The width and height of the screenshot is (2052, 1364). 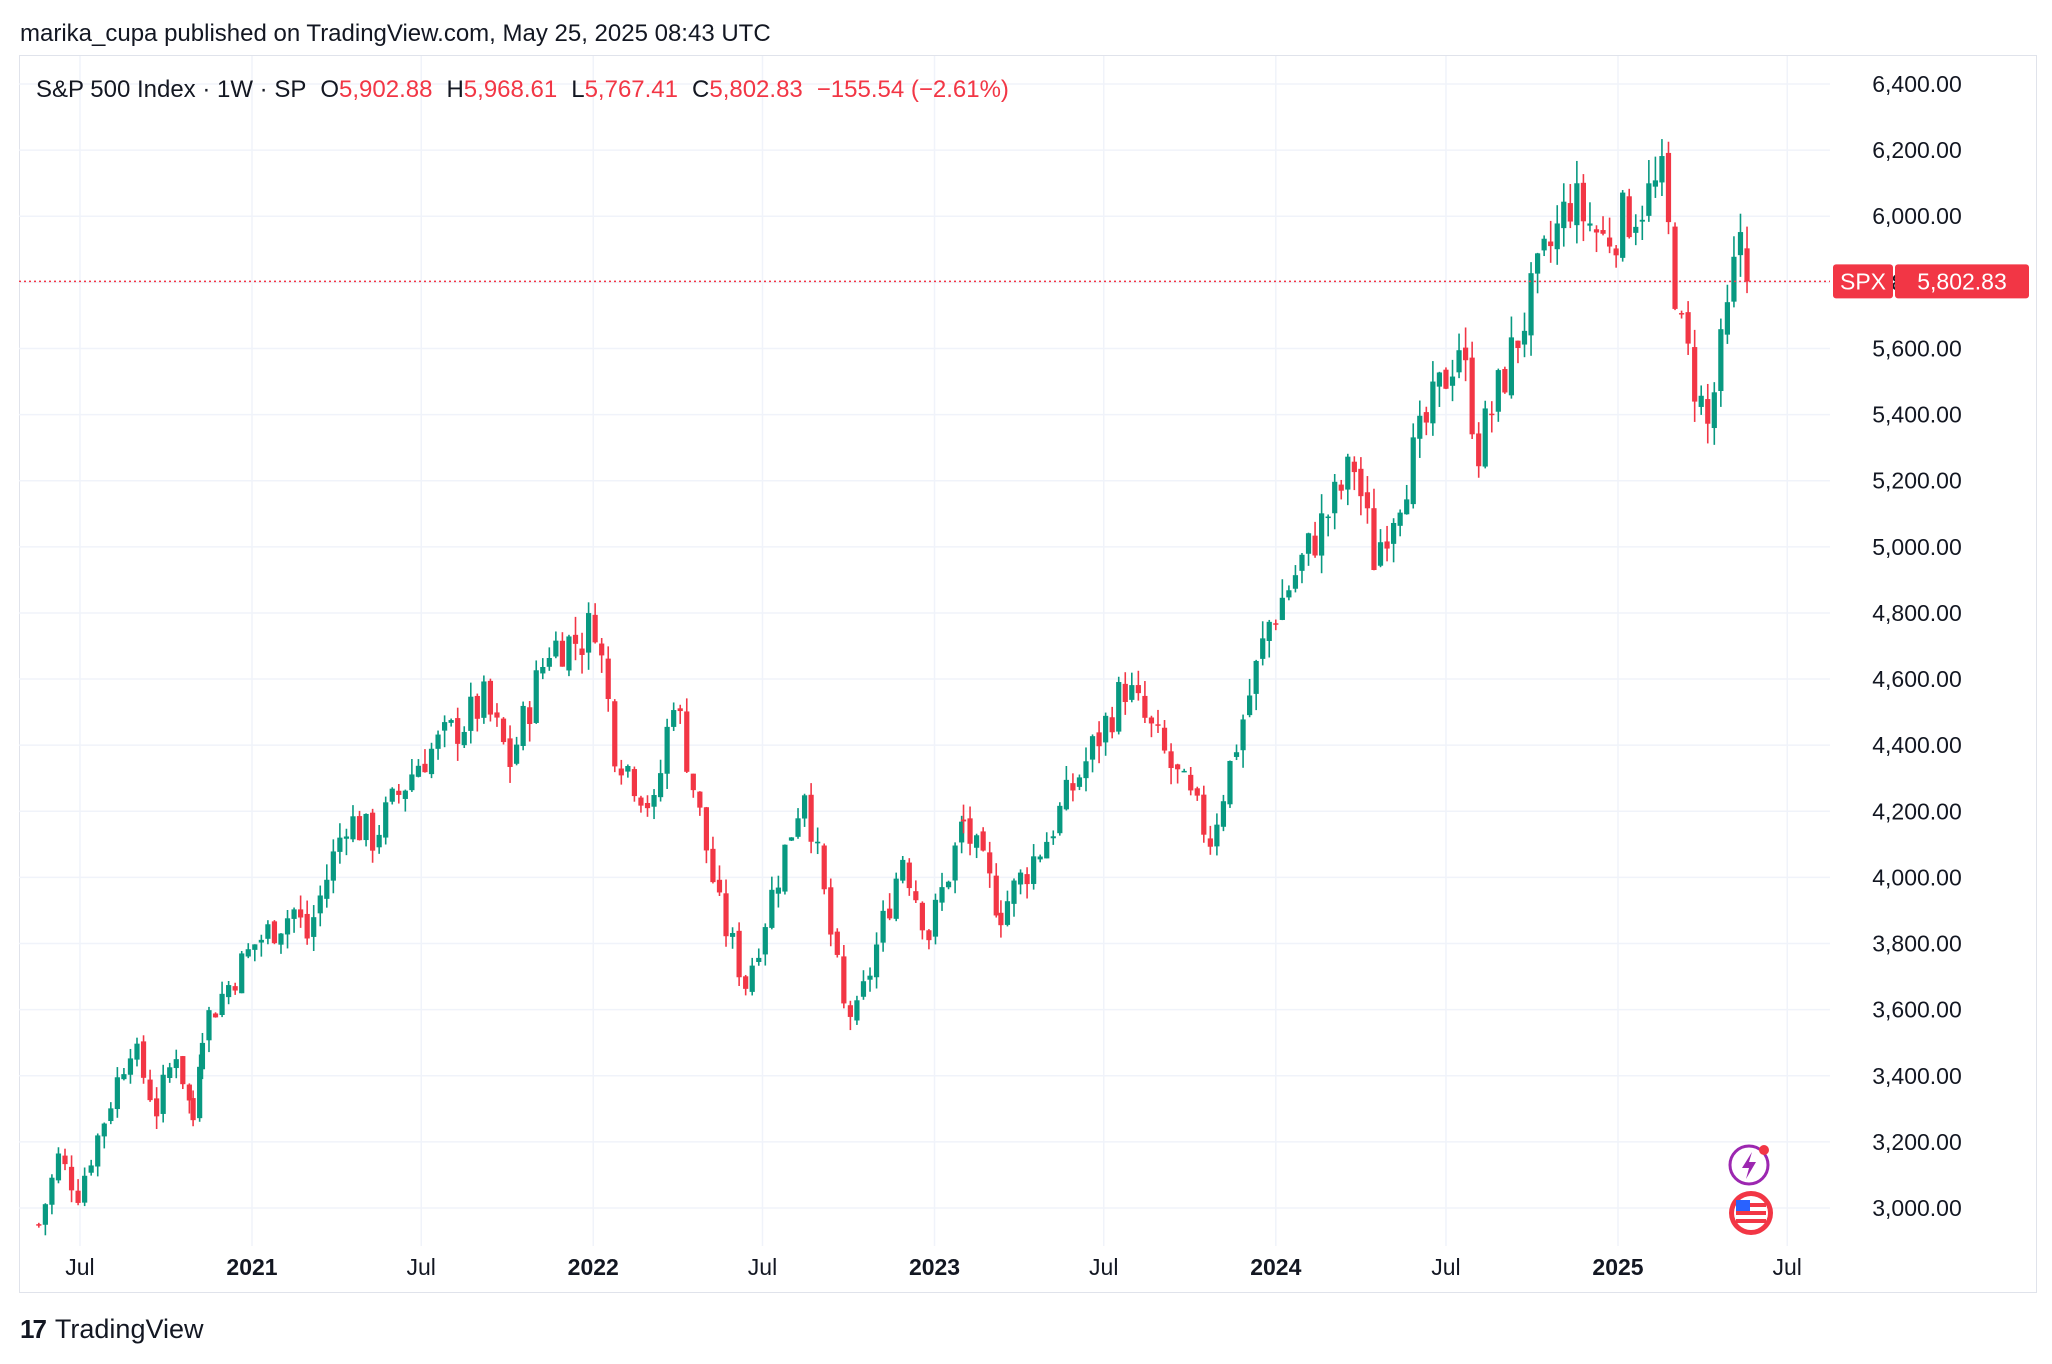 What do you see at coordinates (1917, 481) in the screenshot?
I see `price-tick-label: 5,200.00` at bounding box center [1917, 481].